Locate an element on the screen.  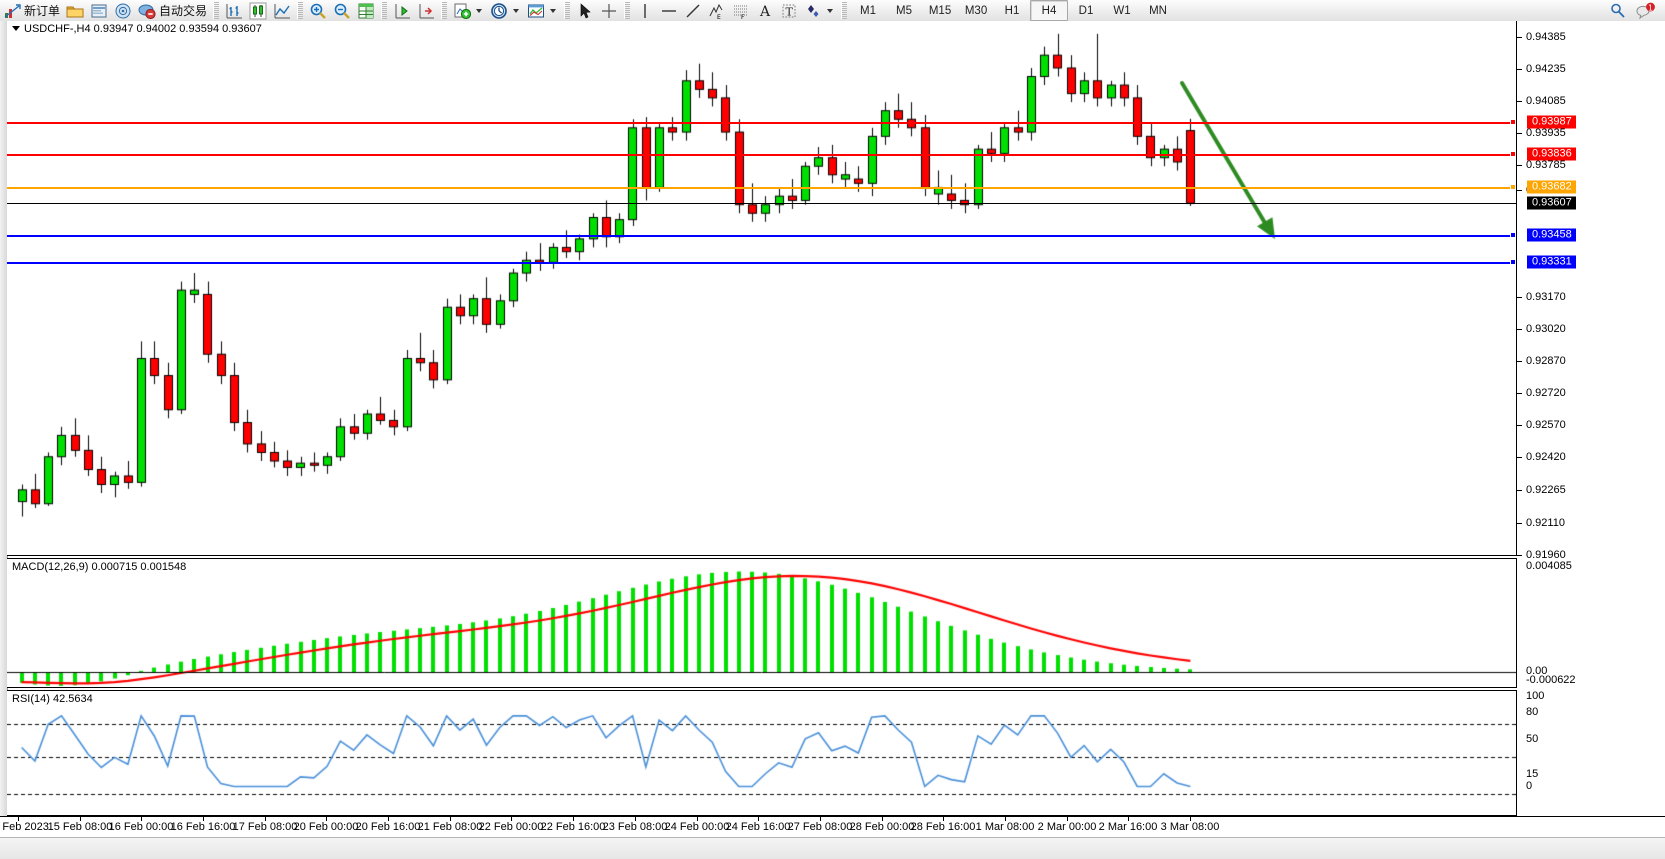
price-tick-label: 0.94085 is located at coordinates (1546, 101).